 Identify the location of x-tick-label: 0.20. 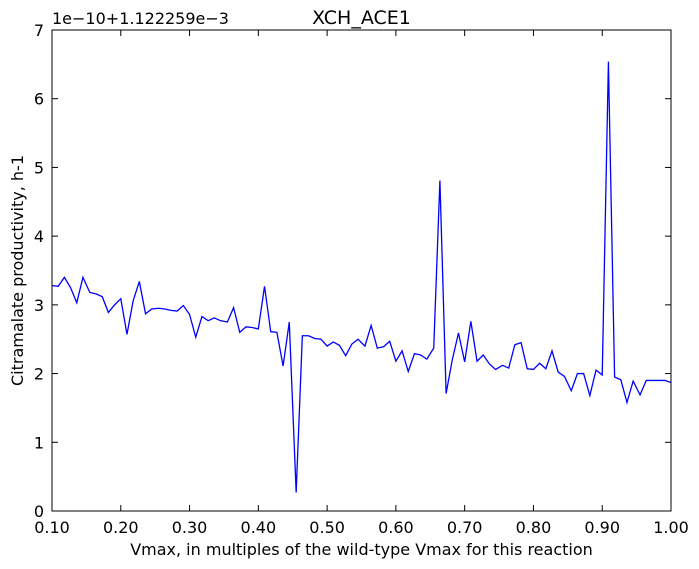
(121, 527).